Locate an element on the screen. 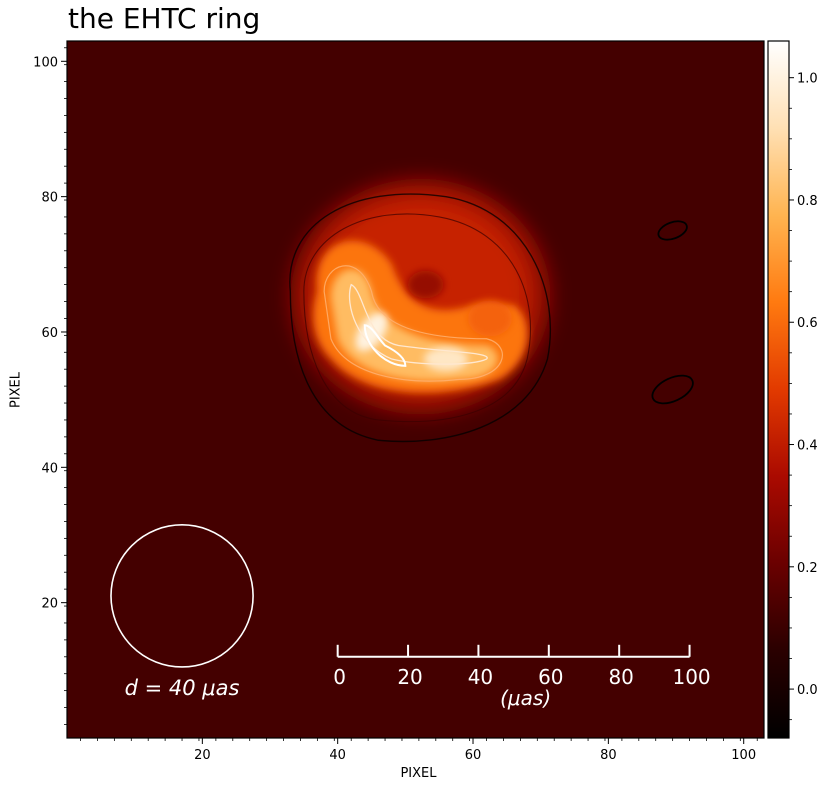  contour-outer is located at coordinates (420, 318).